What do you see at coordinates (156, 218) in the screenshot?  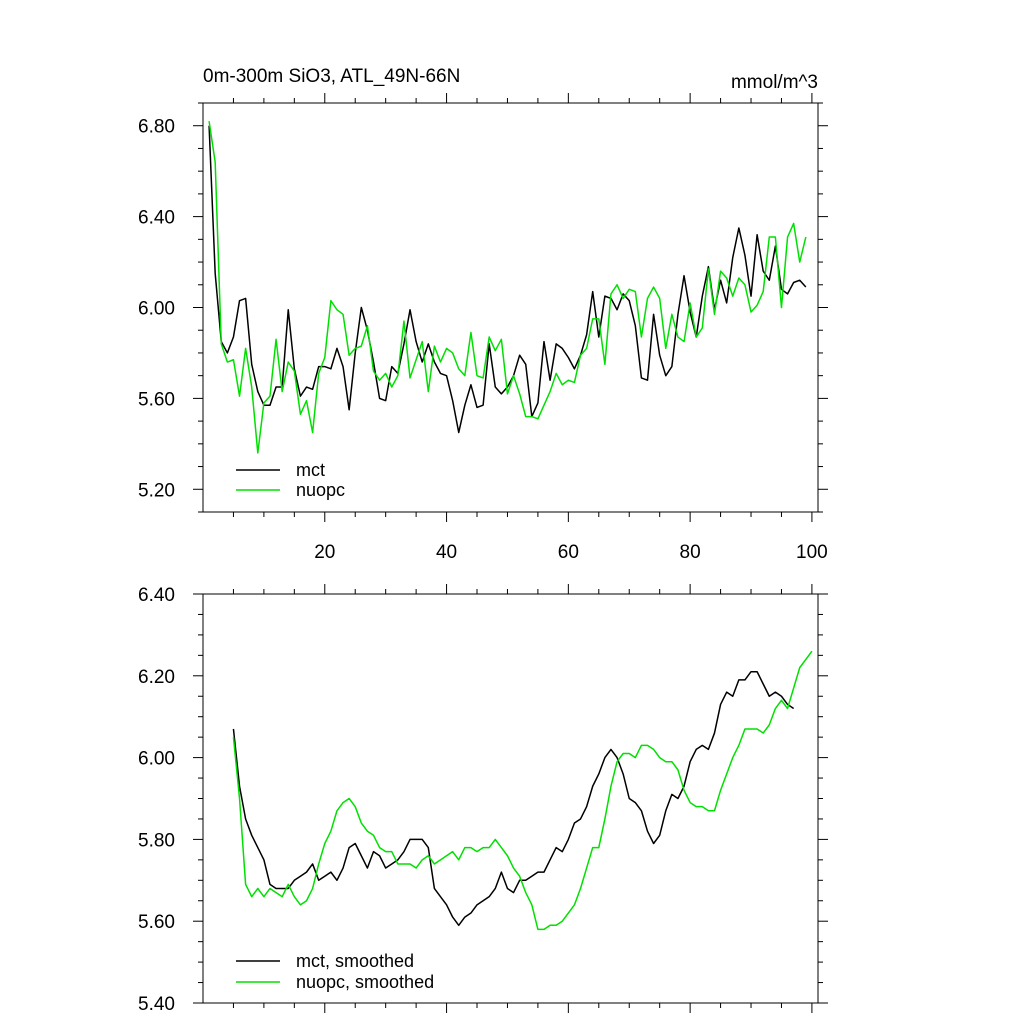 I see `top-y-tick-label: 6.40` at bounding box center [156, 218].